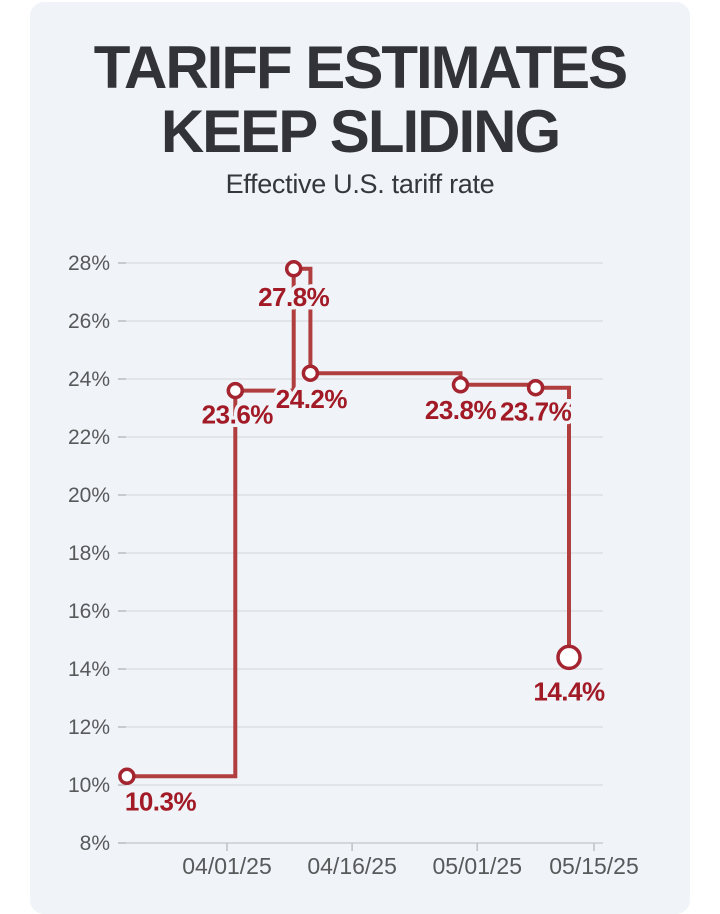 The width and height of the screenshot is (720, 914). What do you see at coordinates (89, 785) in the screenshot?
I see `y-tick-label: 10%` at bounding box center [89, 785].